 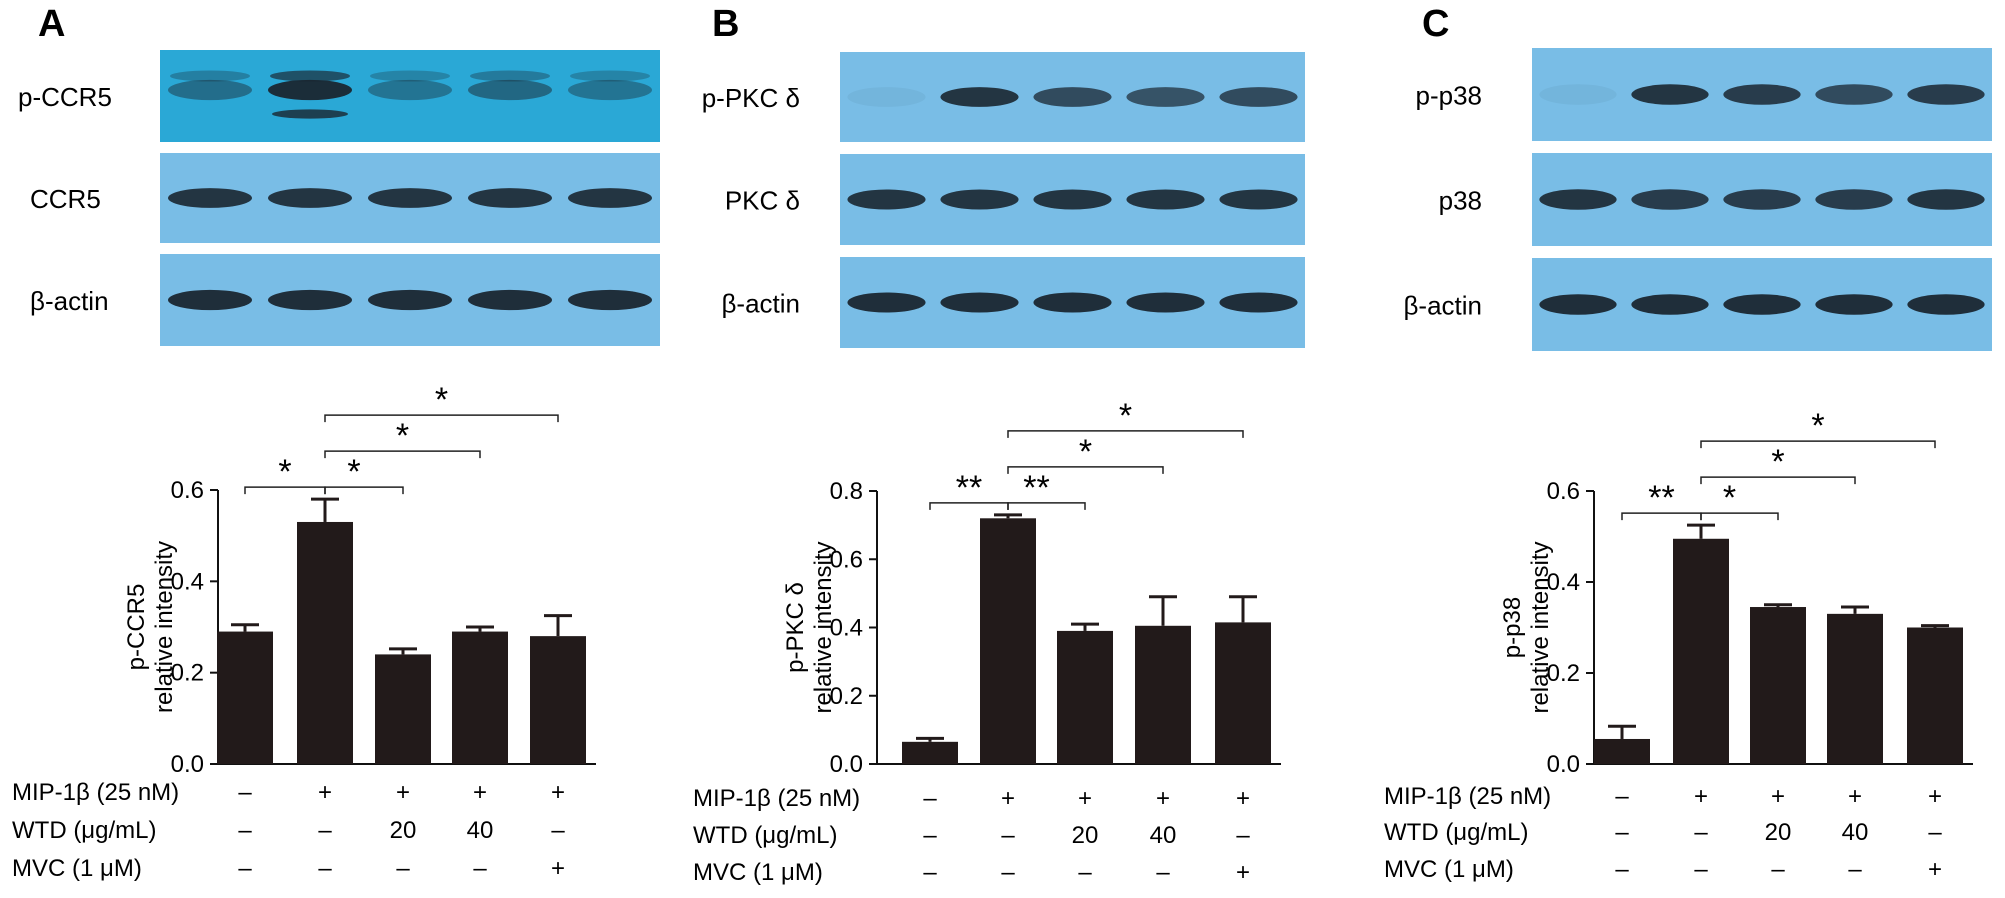 What do you see at coordinates (1736, 592) in the screenshot?
I see `bar-chart-c: 0.00.20.40.6p-p38relative intensity** ***` at bounding box center [1736, 592].